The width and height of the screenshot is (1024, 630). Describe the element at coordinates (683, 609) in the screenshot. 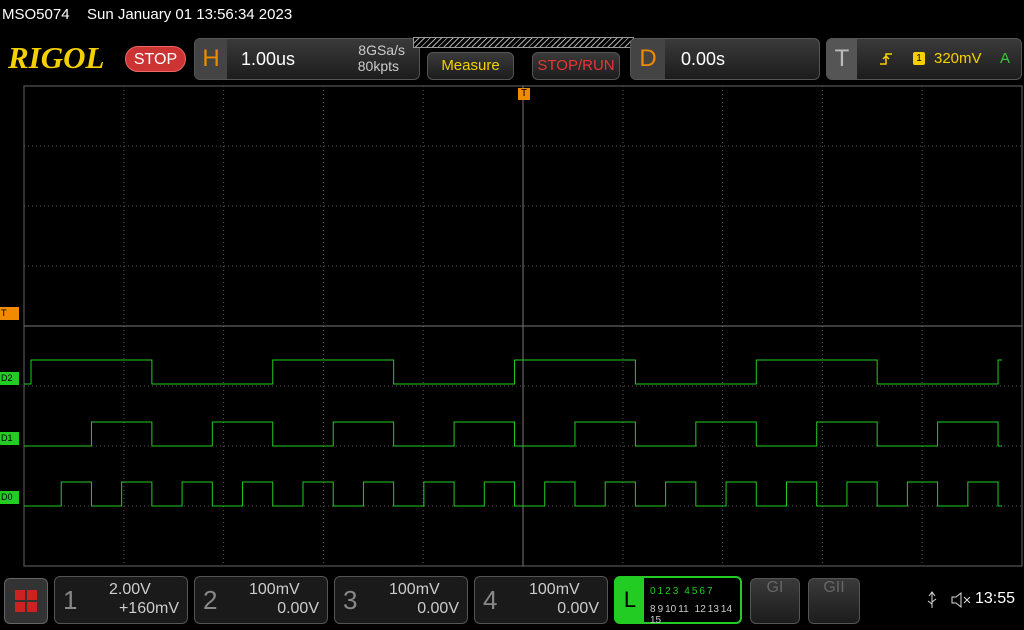

I see `logic-channel: 11` at that location.